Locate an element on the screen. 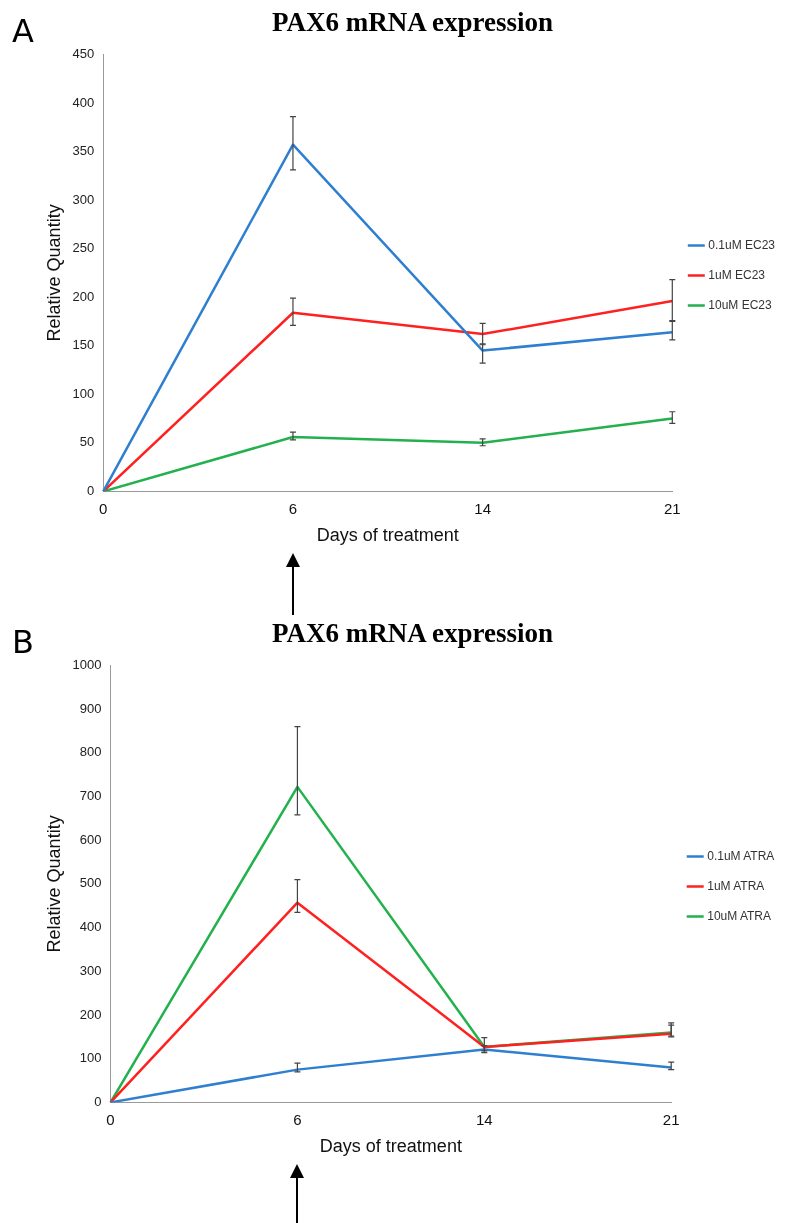 The image size is (789, 1223). y-tick-label: 350 is located at coordinates (83, 151).